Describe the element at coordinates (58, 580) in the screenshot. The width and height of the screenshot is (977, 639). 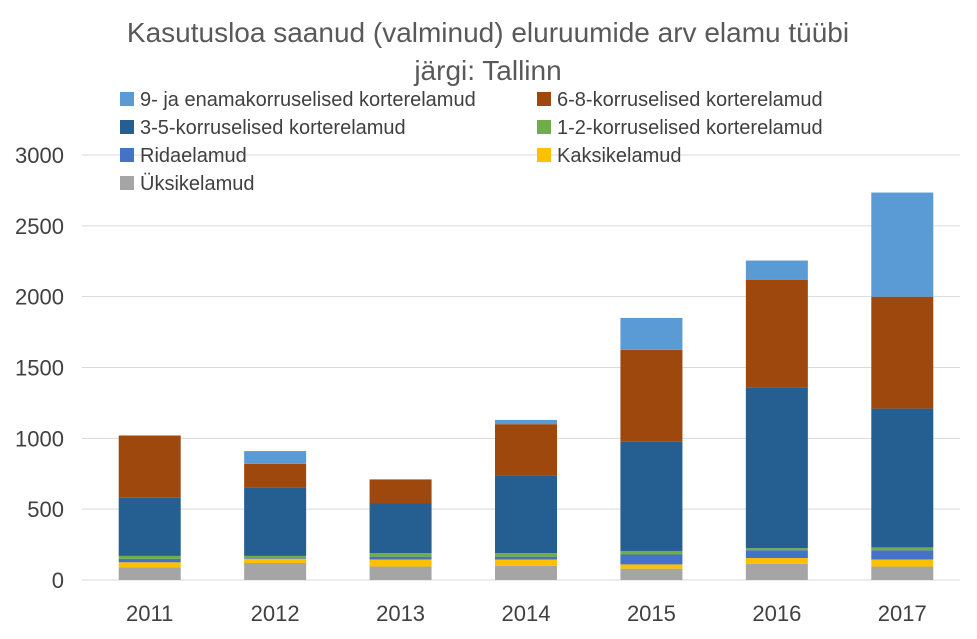
I see `y-tick-label-0: 0` at that location.